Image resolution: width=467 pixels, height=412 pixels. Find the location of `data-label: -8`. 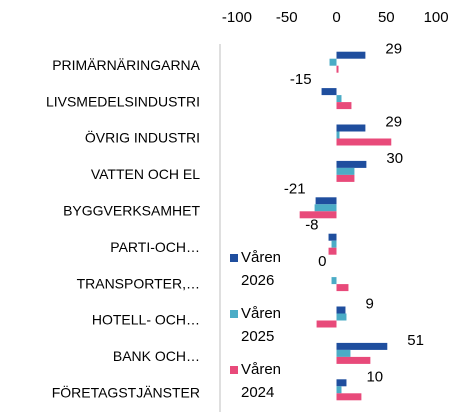

data-label: -8 is located at coordinates (311, 225).